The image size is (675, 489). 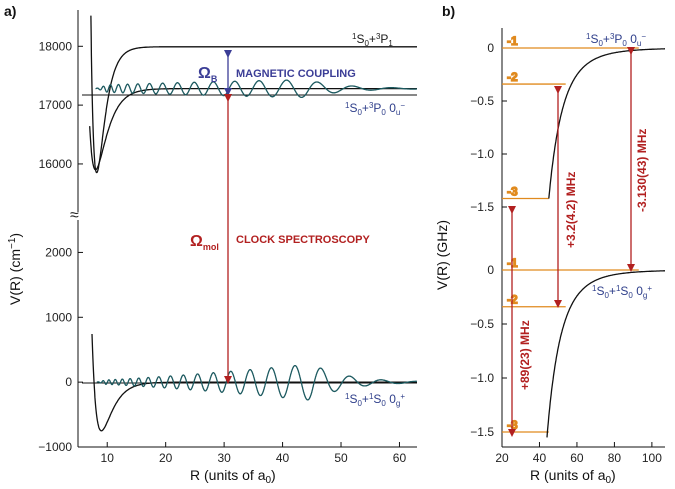 I want to click on panel-b-xlabel: R (units of a0), so click(x=573, y=476).